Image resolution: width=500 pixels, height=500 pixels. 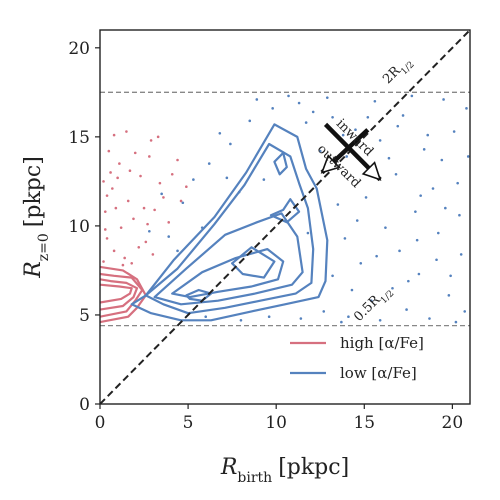 I want to click on hline-label-1: 2R1/2, so click(x=398, y=71).